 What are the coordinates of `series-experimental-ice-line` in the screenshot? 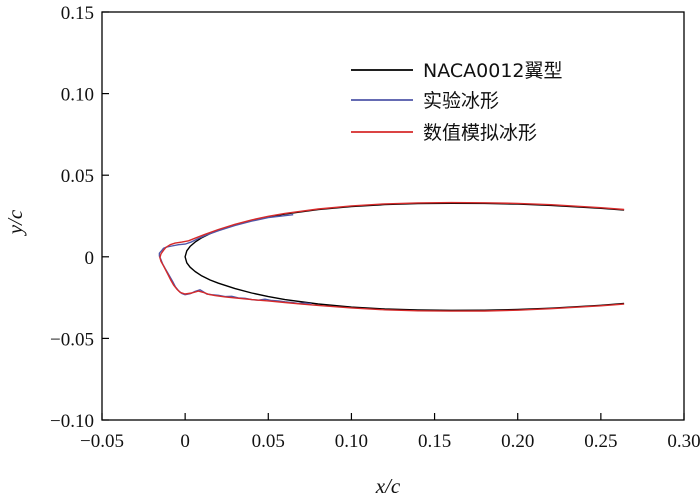 It's located at (235, 259).